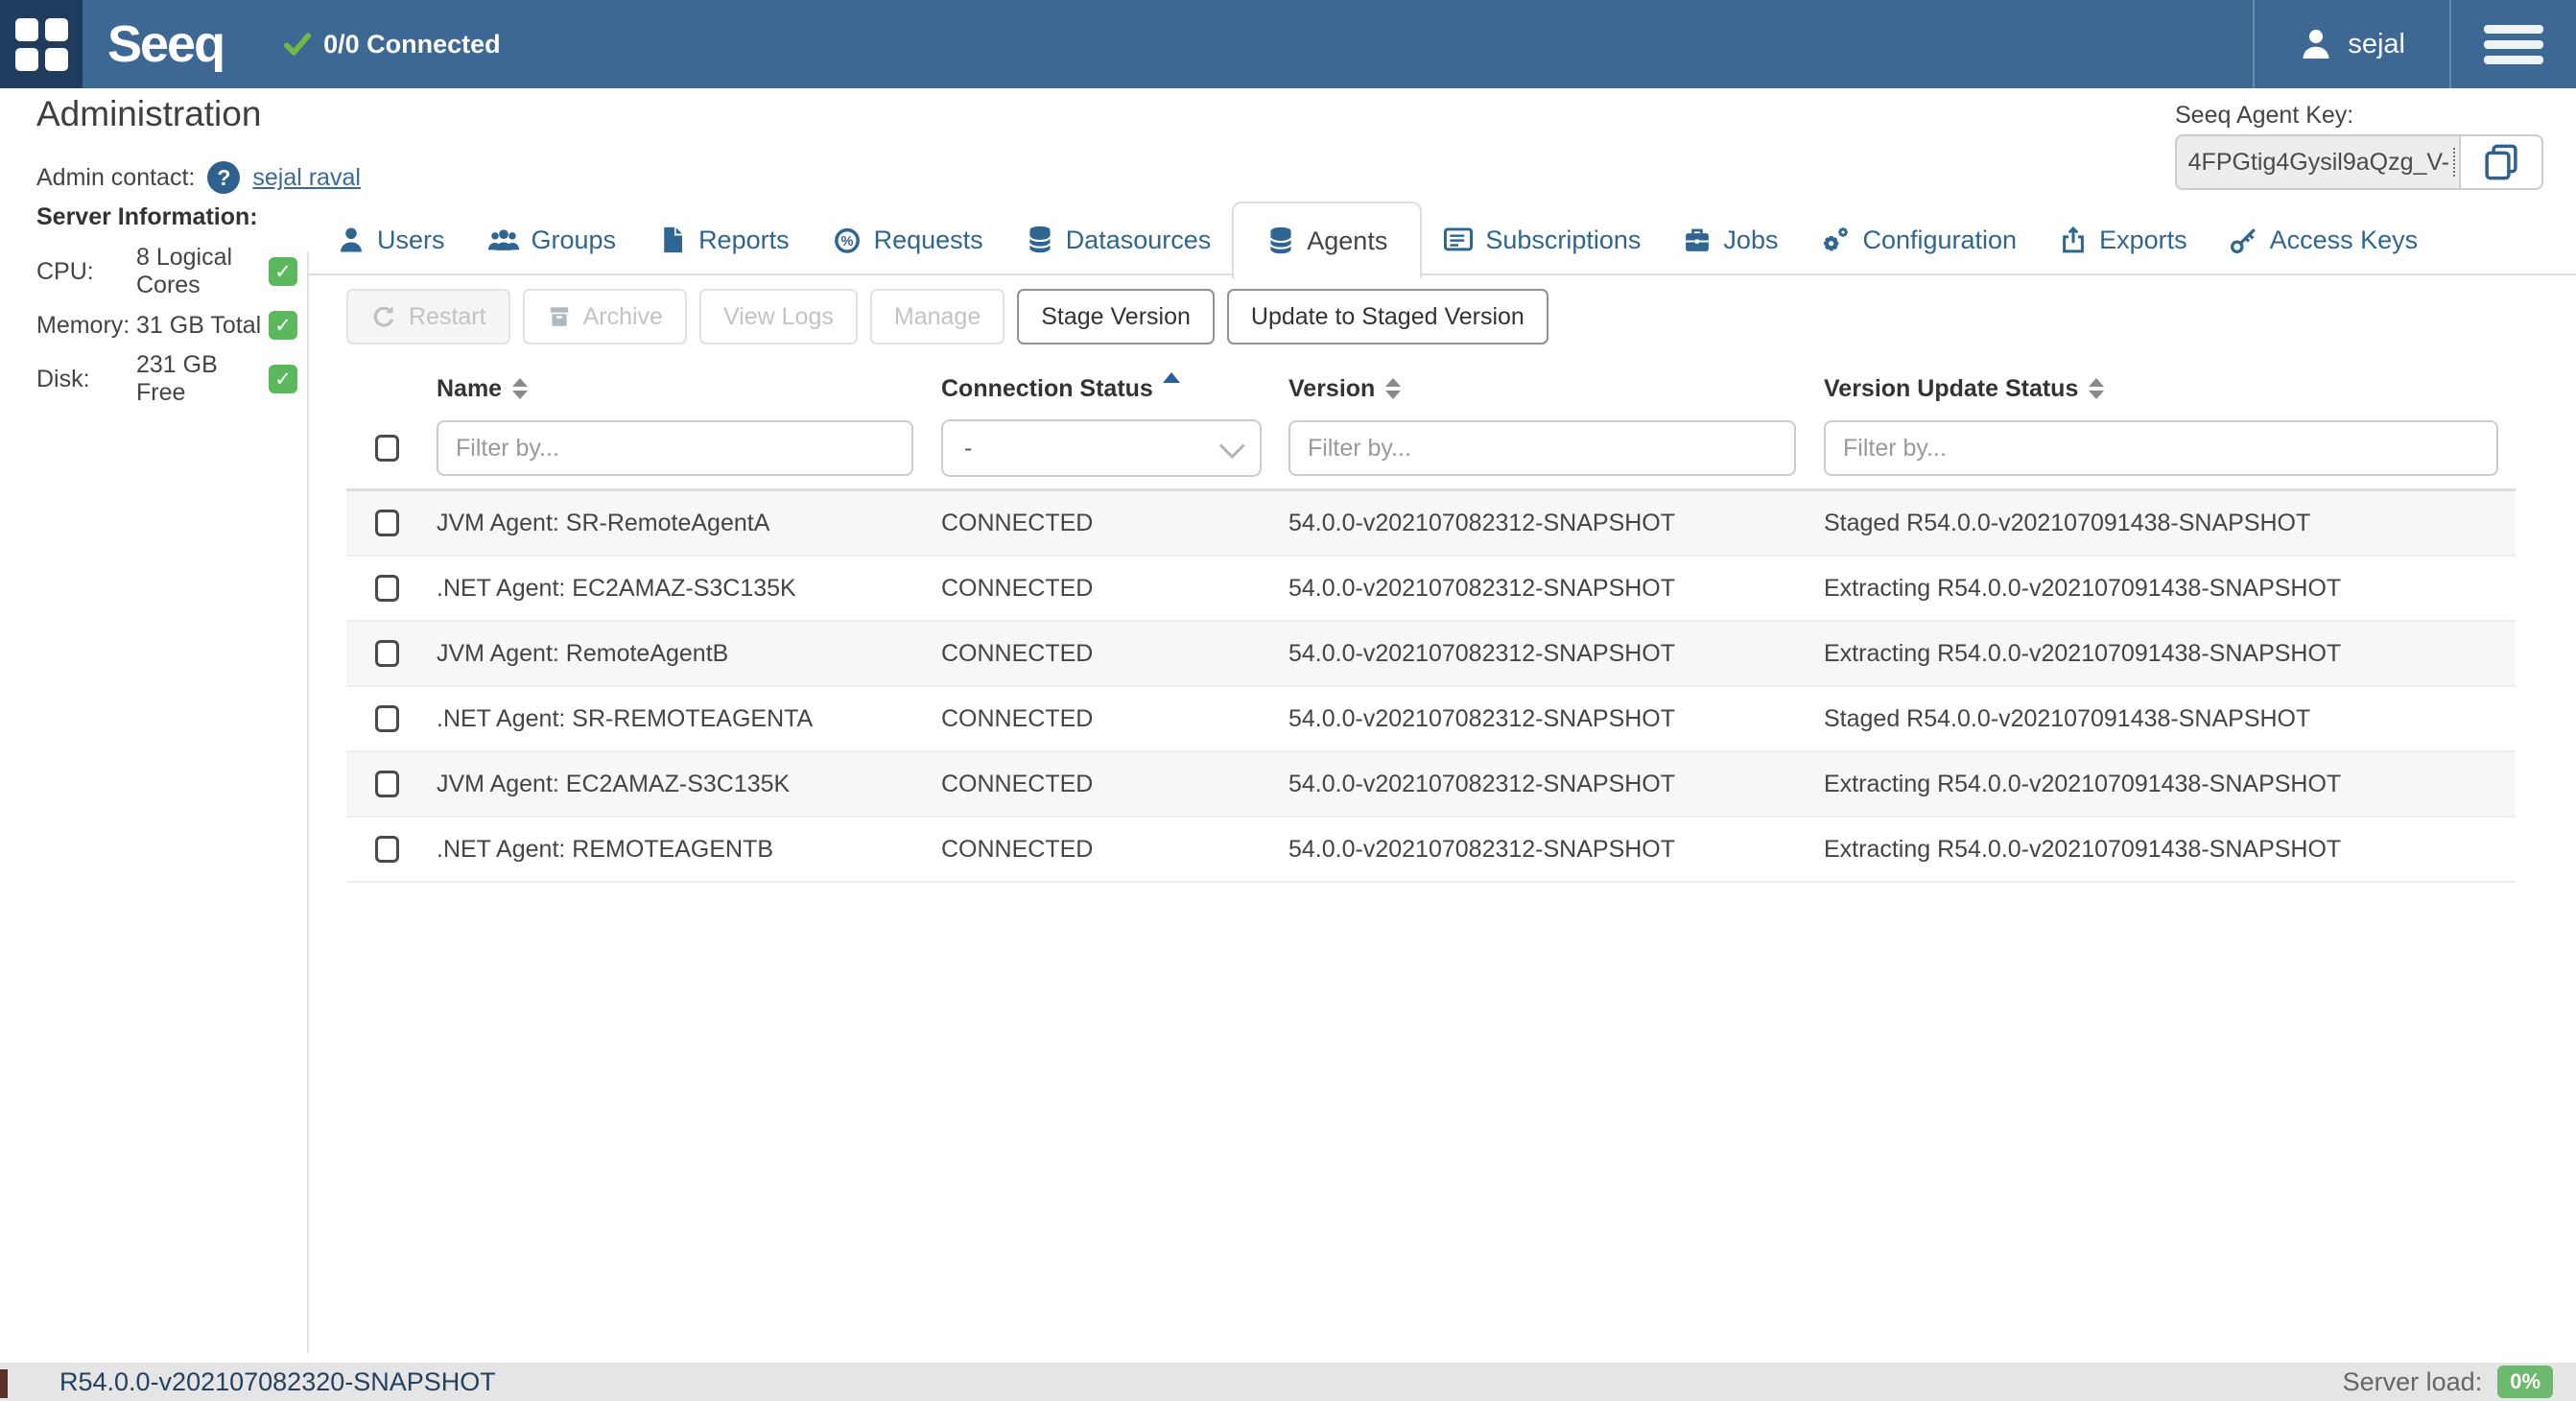 Image resolution: width=2576 pixels, height=1401 pixels. I want to click on question-circle-icon: ?, so click(224, 177).